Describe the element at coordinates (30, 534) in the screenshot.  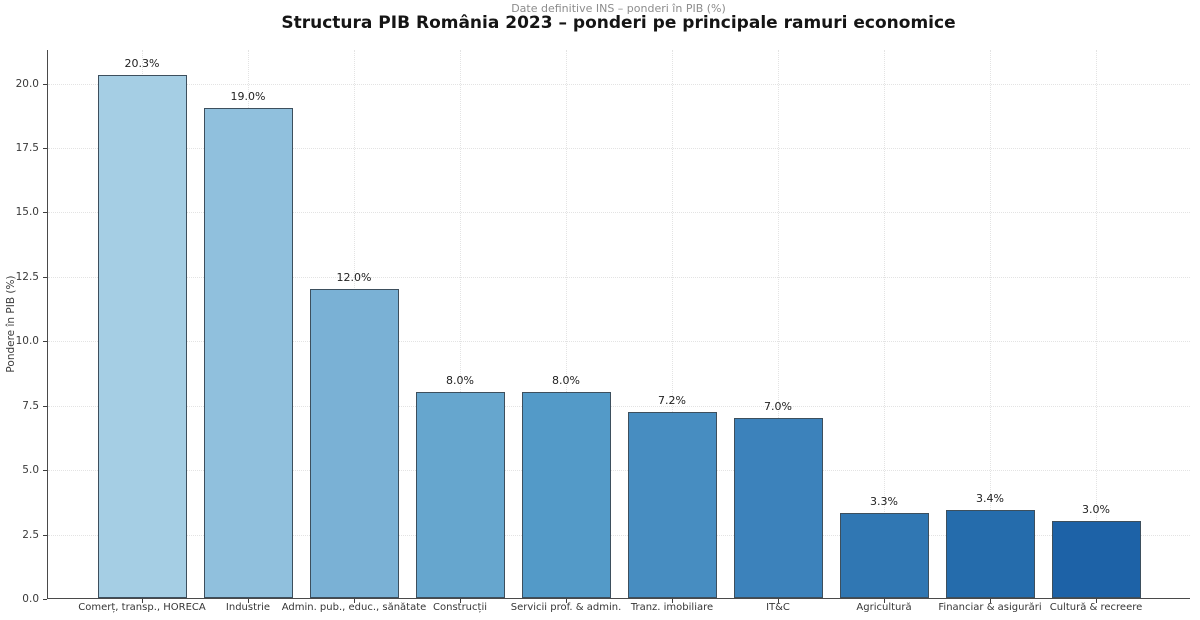
I see `y-tick-label: 2.5` at that location.